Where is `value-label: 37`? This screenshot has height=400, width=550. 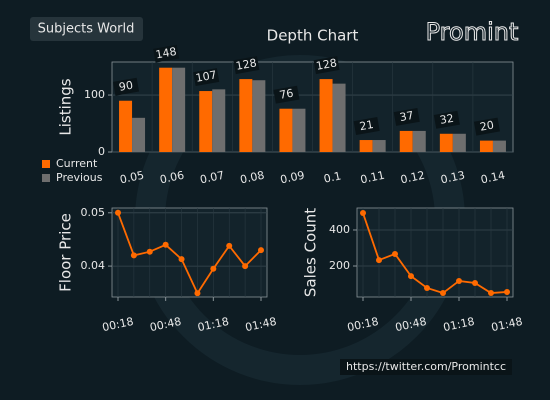
value-label: 37 is located at coordinates (407, 116).